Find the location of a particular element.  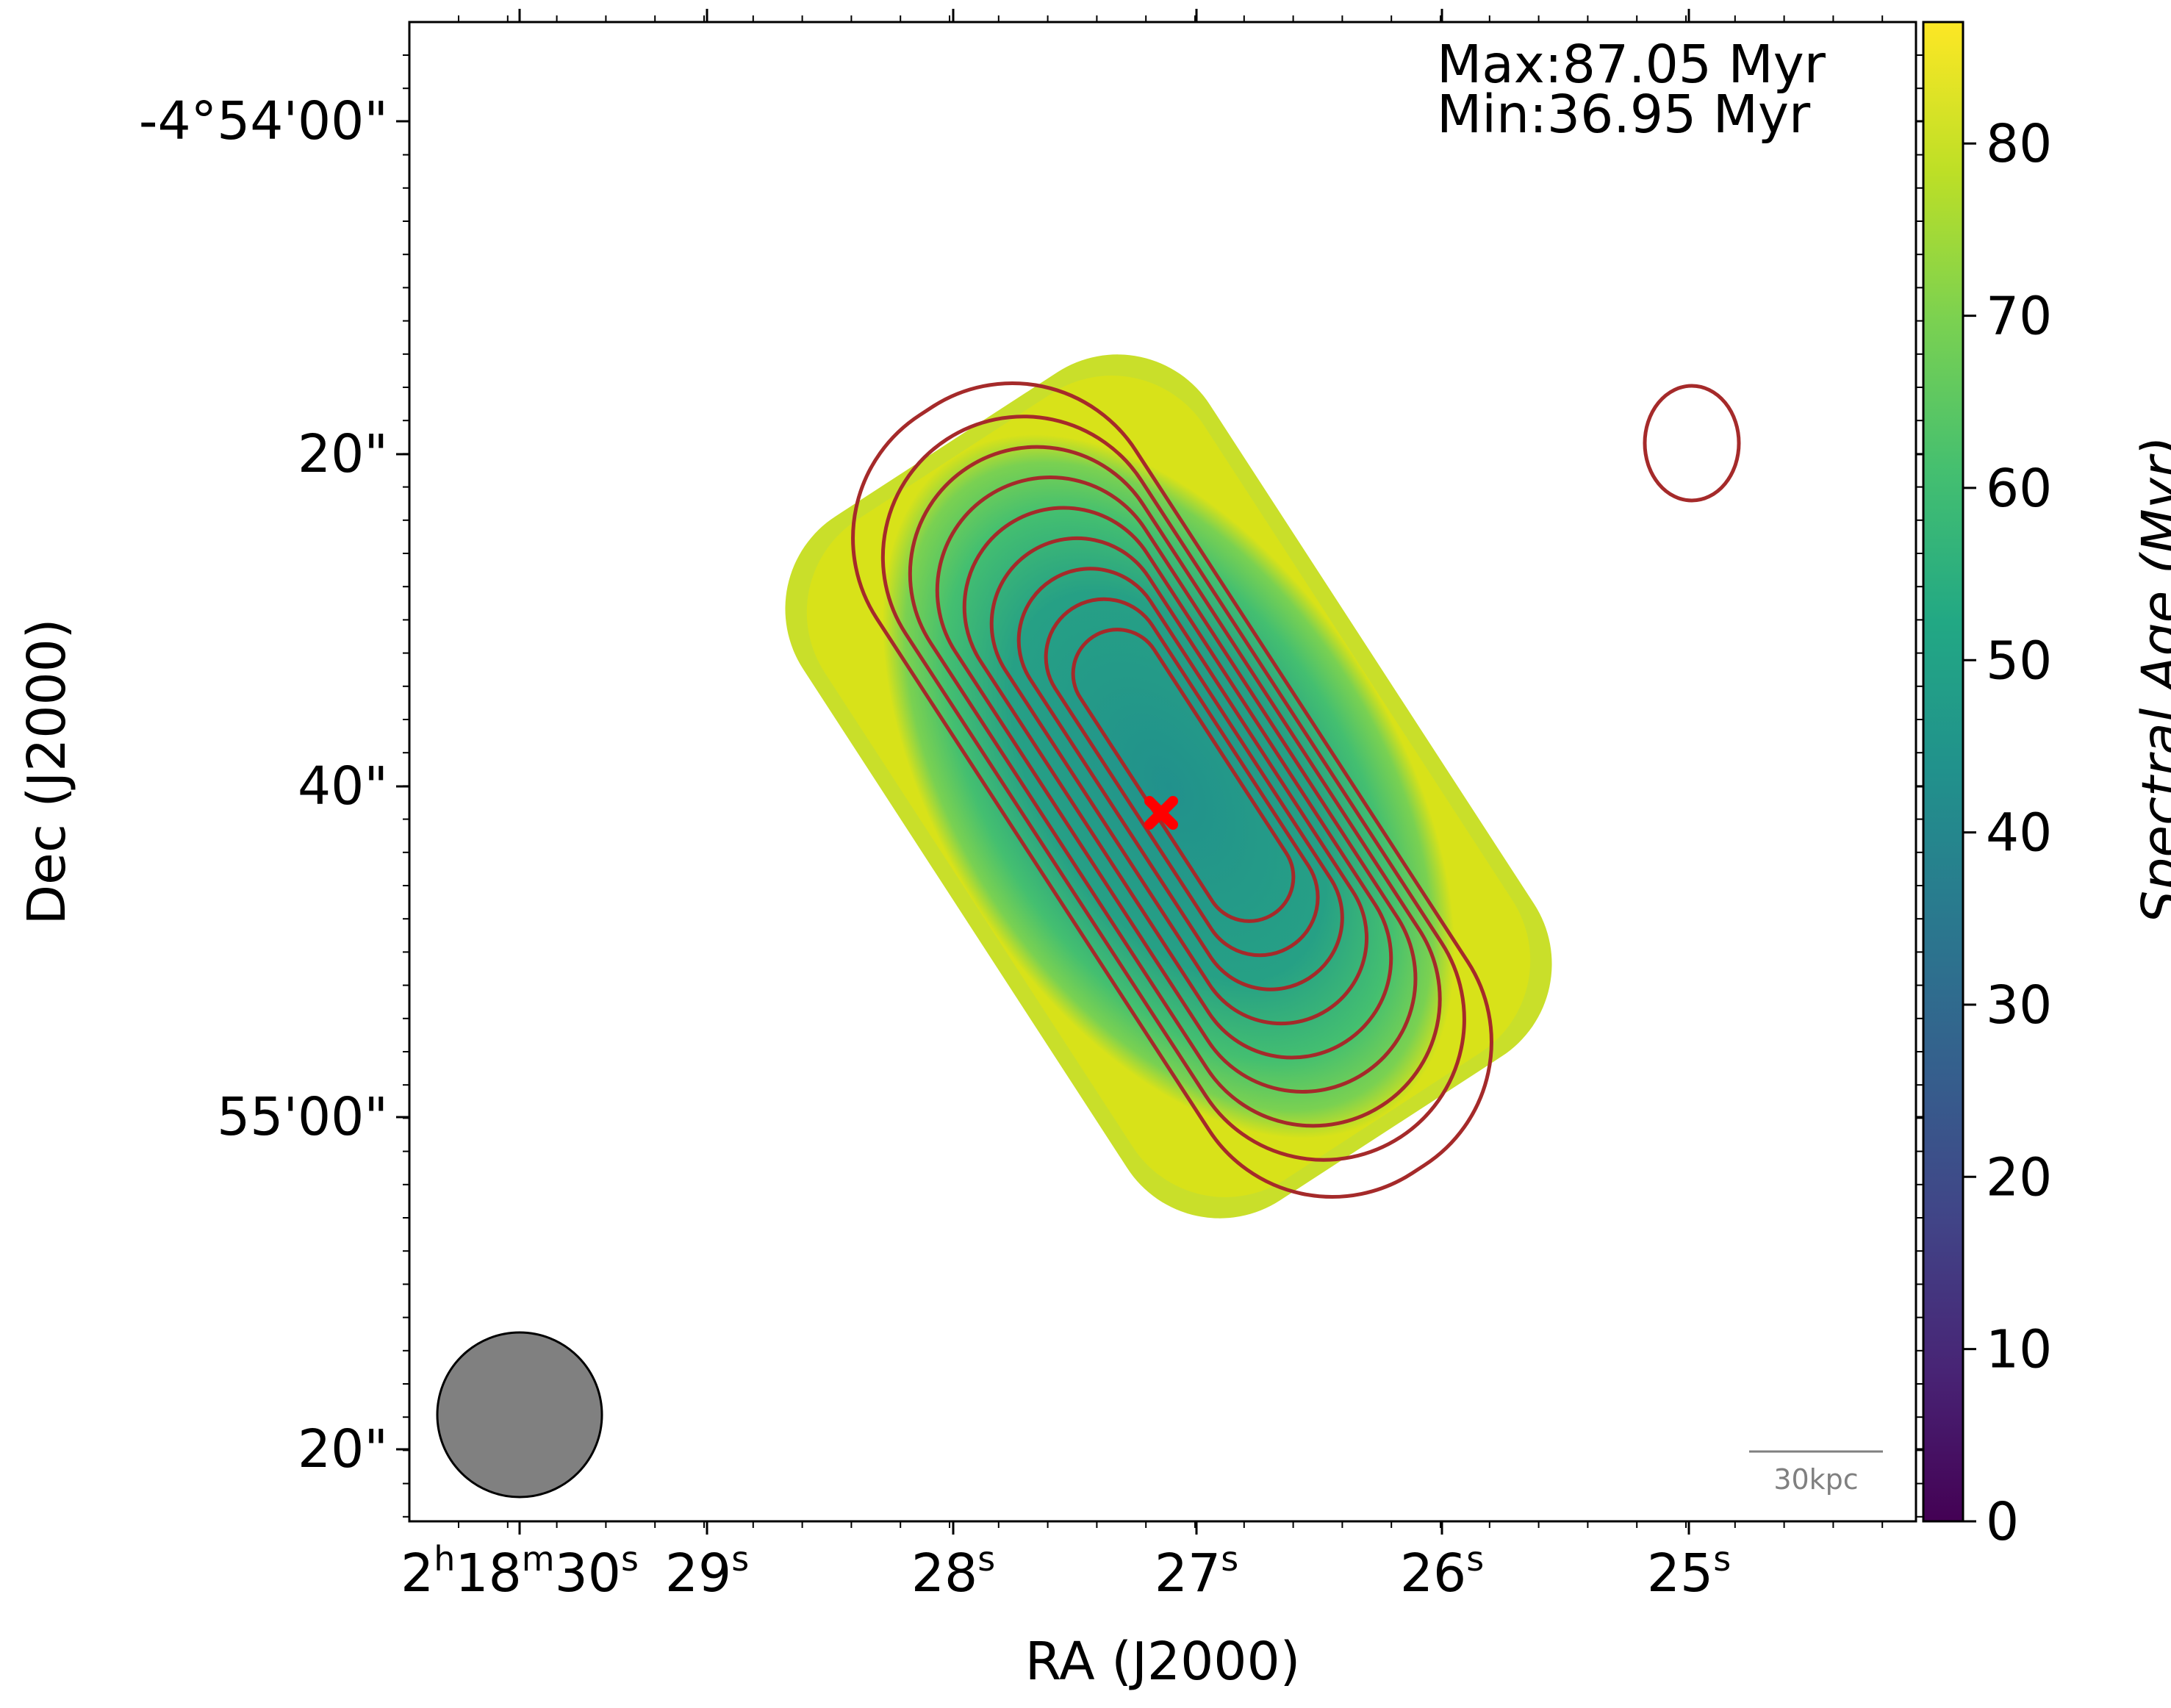

y-axis-label: Dec (J2000) is located at coordinates (46, 772).